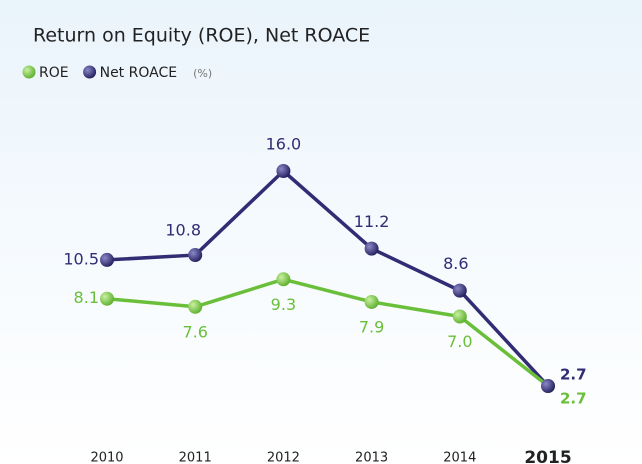  Describe the element at coordinates (371, 326) in the screenshot. I see `data-label: 7.9` at that location.